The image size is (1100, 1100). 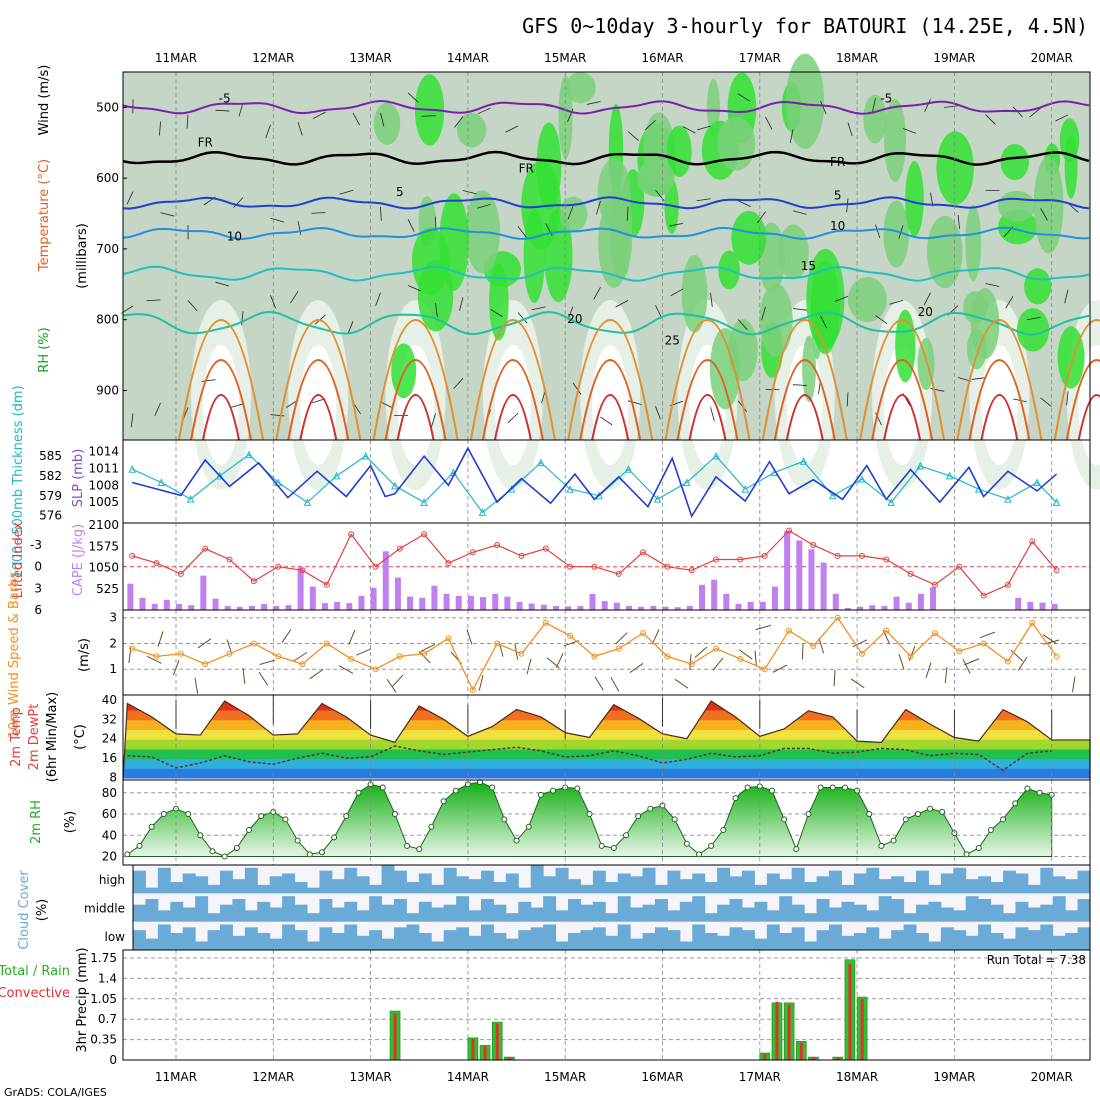 What do you see at coordinates (82, 256) in the screenshot?
I see `pressure-axis-label: (millibars)` at bounding box center [82, 256].